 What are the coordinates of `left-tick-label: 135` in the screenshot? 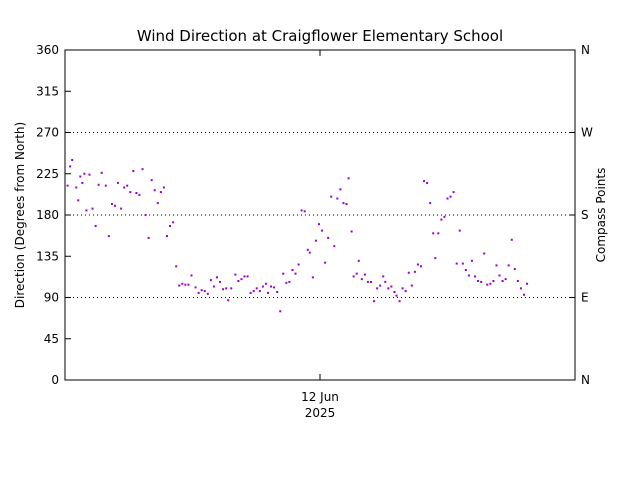 It's located at (47, 256).